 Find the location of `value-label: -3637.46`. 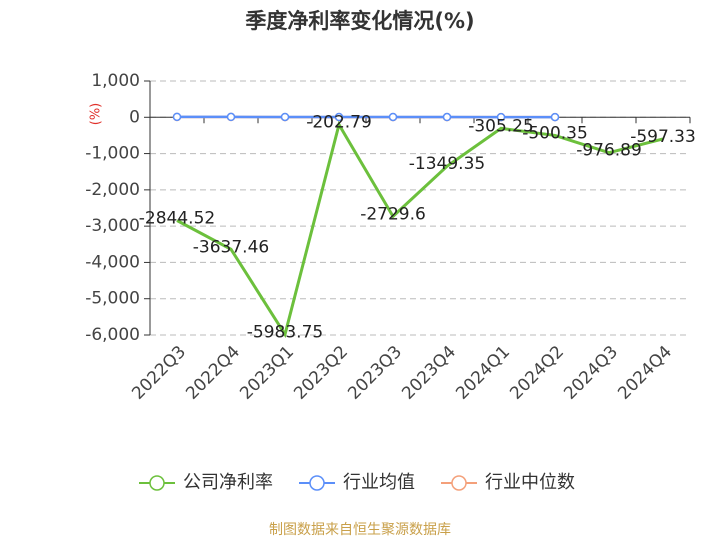

value-label: -3637.46 is located at coordinates (231, 247).